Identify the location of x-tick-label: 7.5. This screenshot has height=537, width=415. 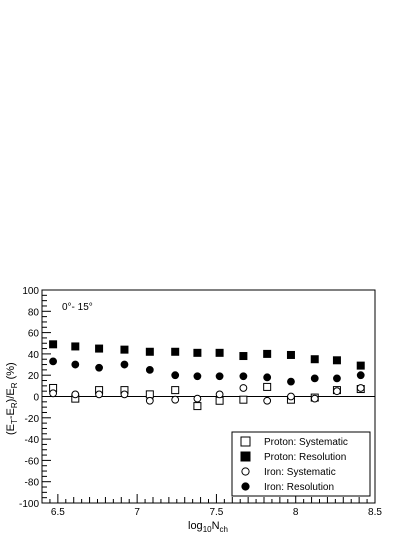
(216, 512).